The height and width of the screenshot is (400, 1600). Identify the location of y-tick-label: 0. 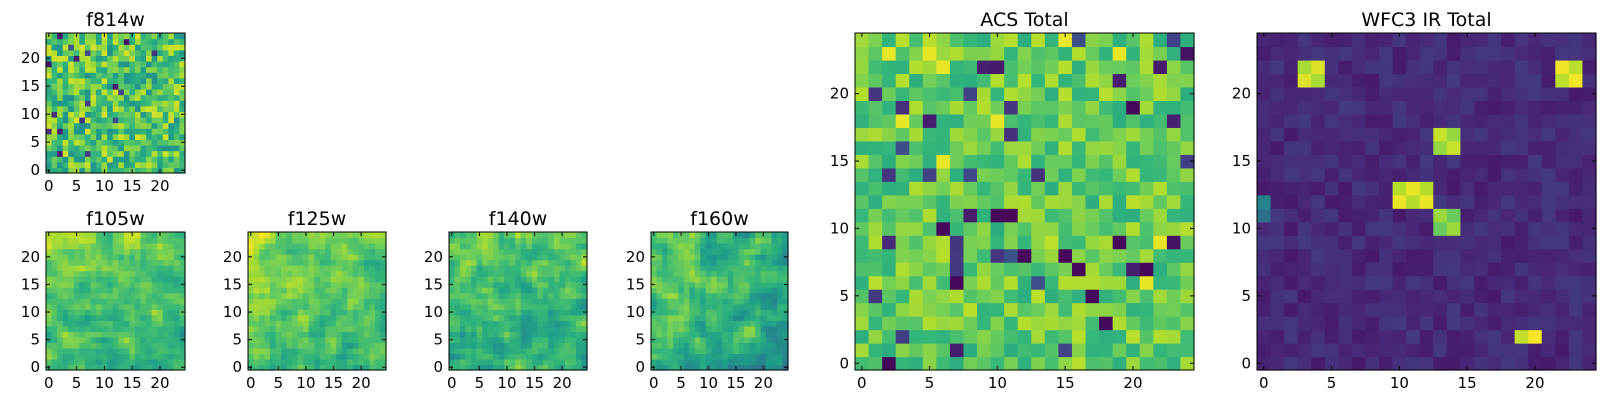
(1246, 363).